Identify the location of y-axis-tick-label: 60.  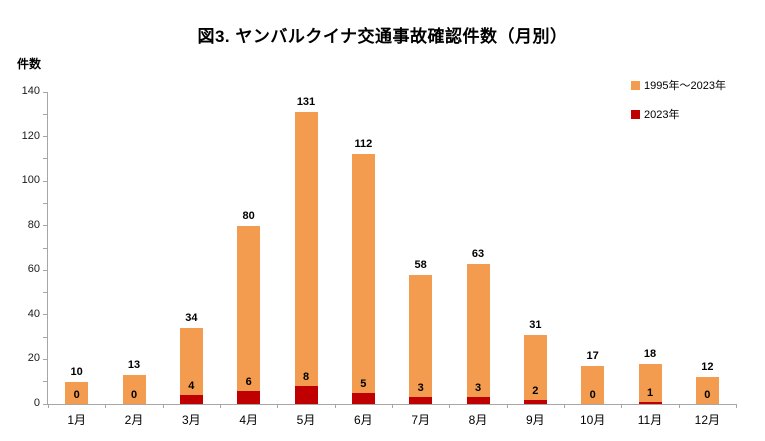
(33, 269).